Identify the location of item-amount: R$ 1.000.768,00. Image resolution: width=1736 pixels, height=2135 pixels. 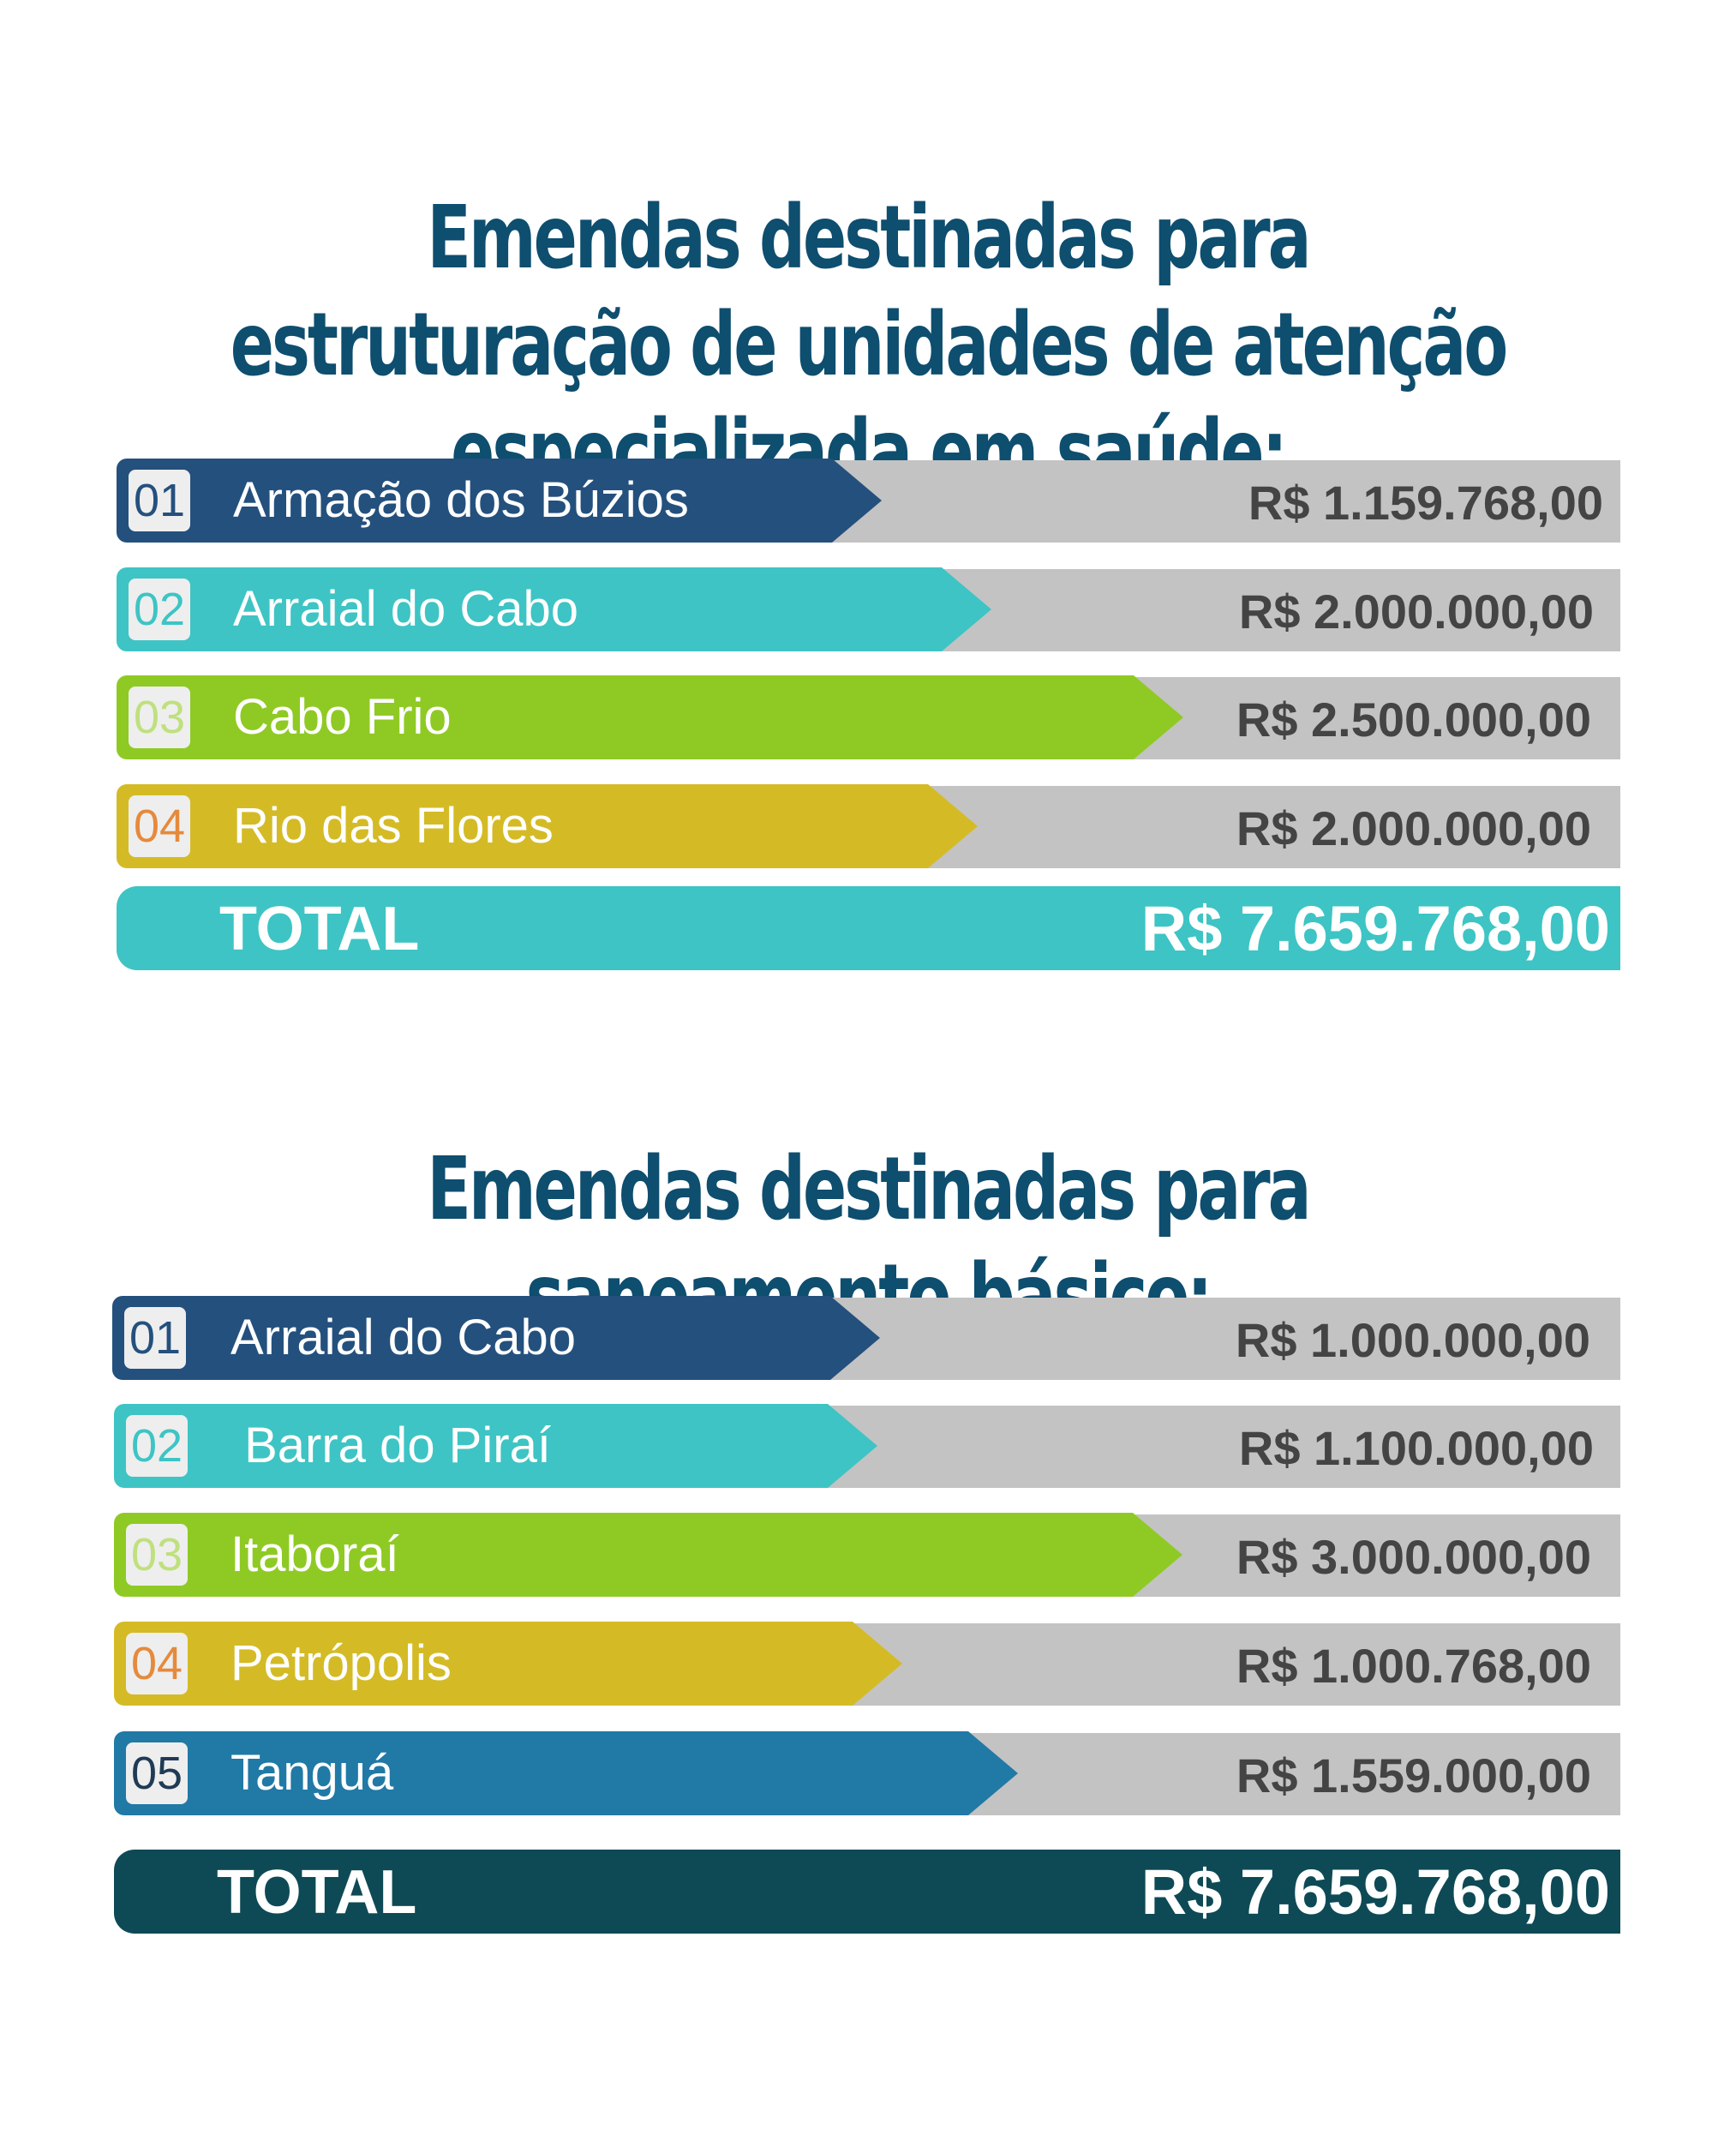
(1413, 1666).